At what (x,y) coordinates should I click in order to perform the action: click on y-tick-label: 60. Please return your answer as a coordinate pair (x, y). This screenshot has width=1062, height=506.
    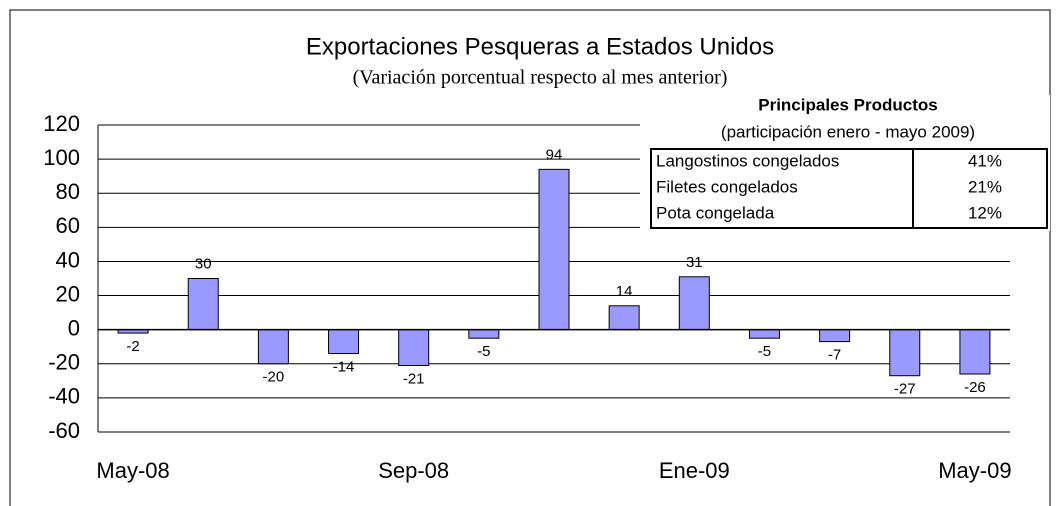
    Looking at the image, I should click on (68, 225).